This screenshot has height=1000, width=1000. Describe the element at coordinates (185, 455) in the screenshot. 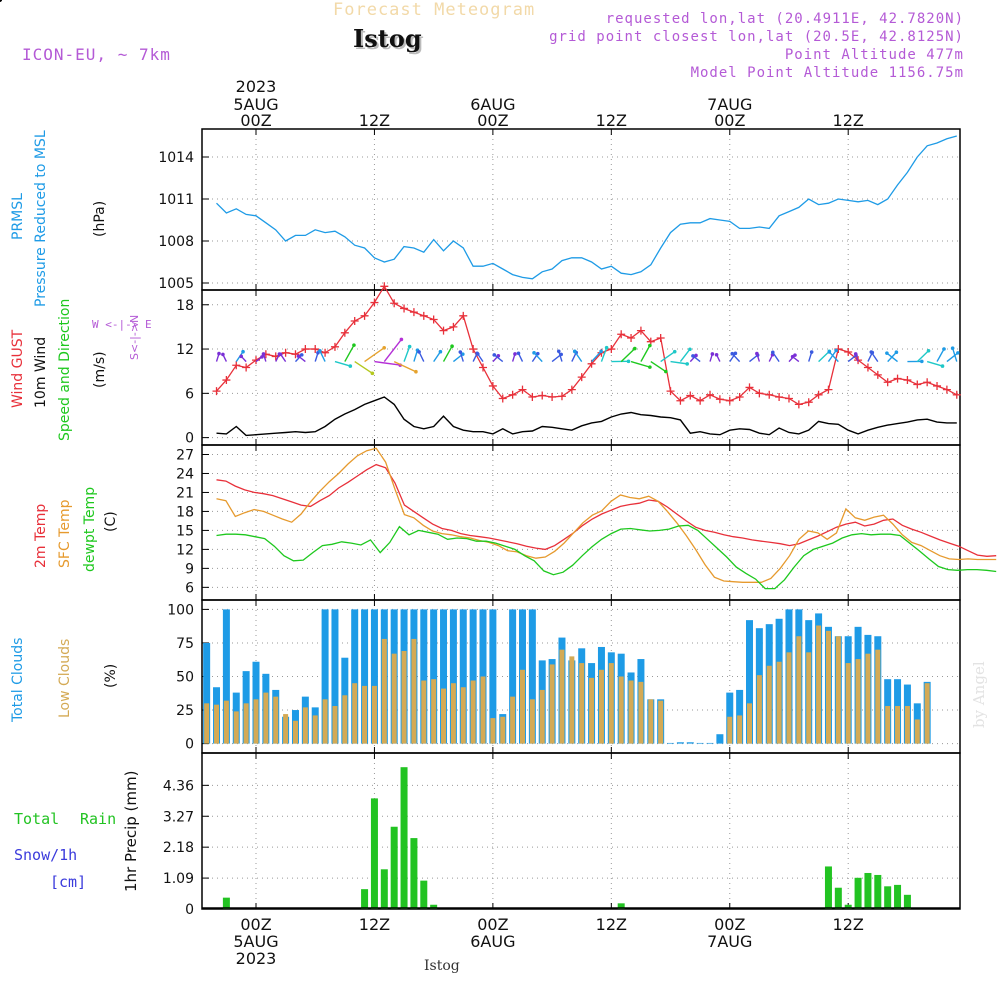

I see `y-tick-label: 27` at that location.